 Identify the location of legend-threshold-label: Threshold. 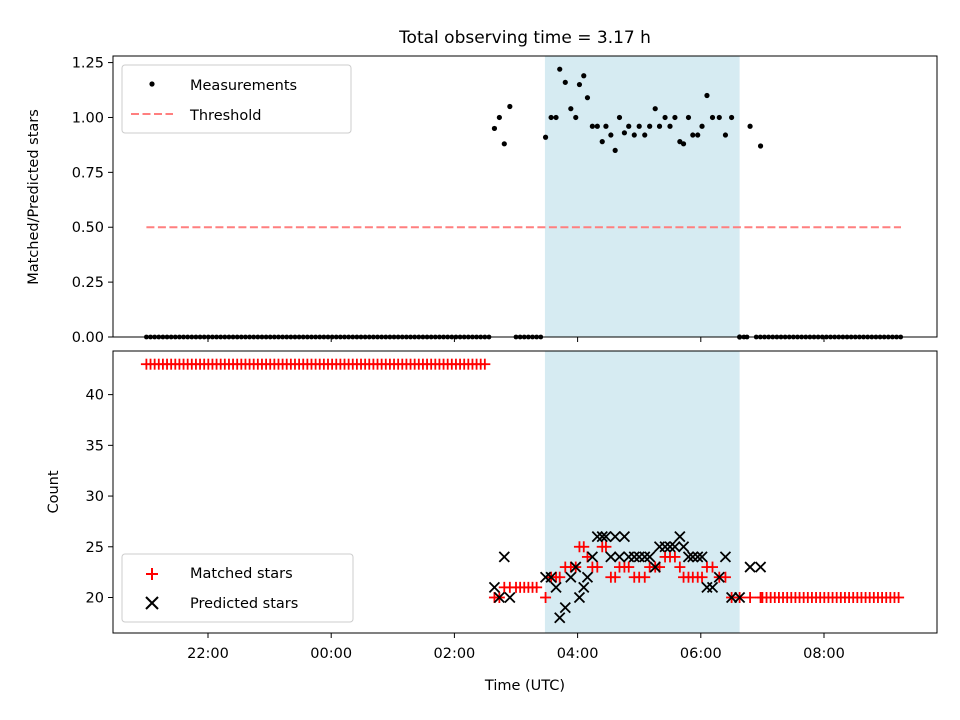
(225, 116).